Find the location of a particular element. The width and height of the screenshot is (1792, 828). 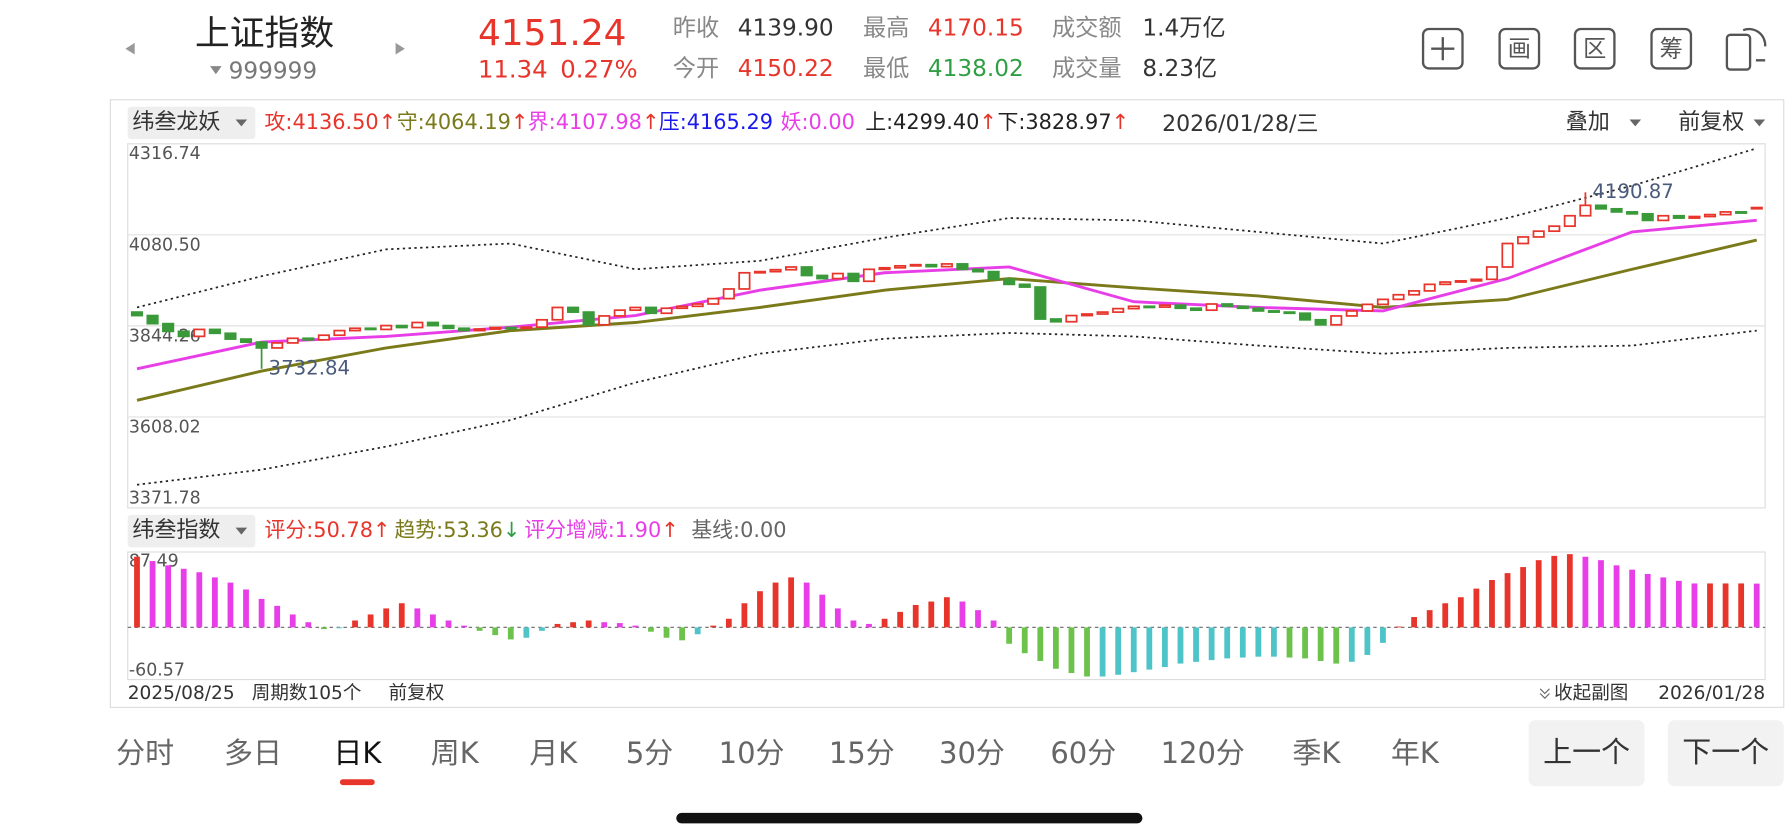

period-tab: 多日 is located at coordinates (253, 753).